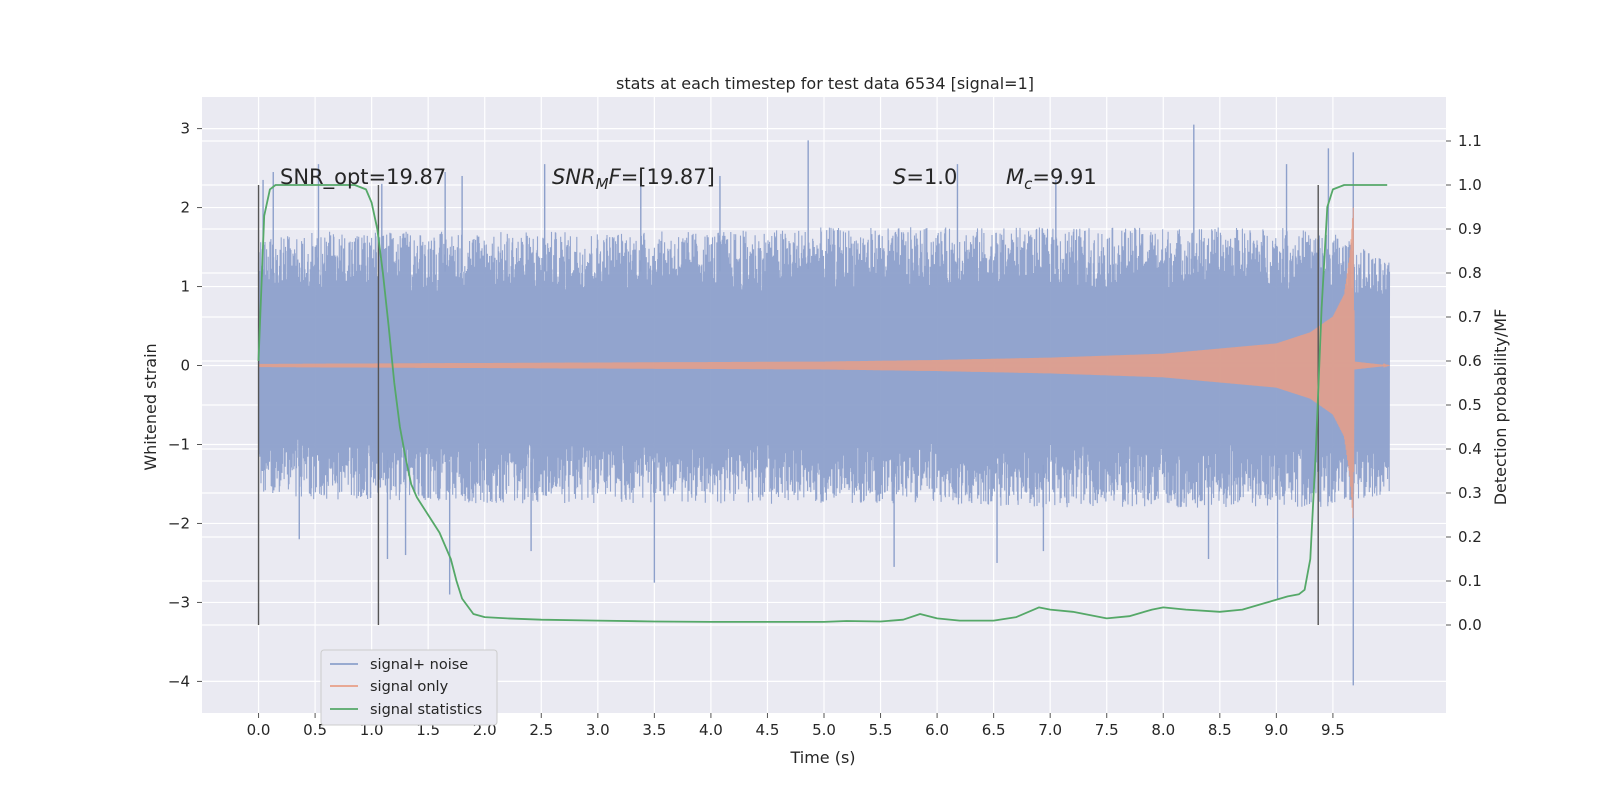 The width and height of the screenshot is (1600, 804). I want to click on annotation-snr-mf: SNRMF=[19.87], so click(633, 179).